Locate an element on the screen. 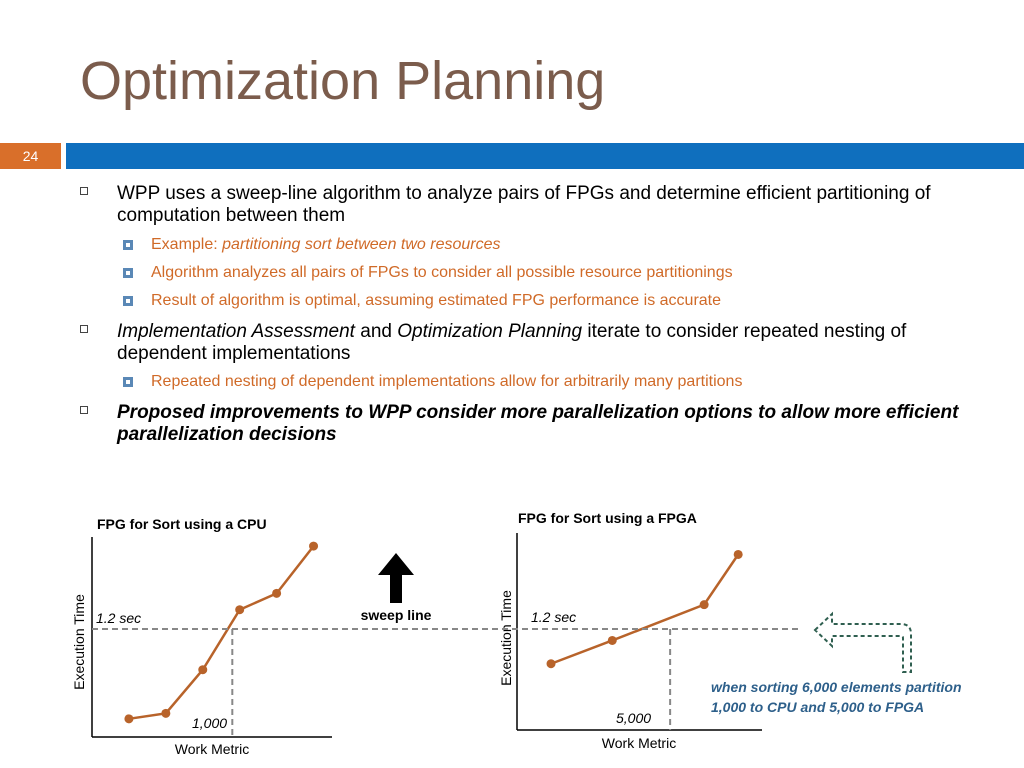 Image resolution: width=1024 pixels, height=768 pixels. fpga-split-label: 5,000 is located at coordinates (633, 718).